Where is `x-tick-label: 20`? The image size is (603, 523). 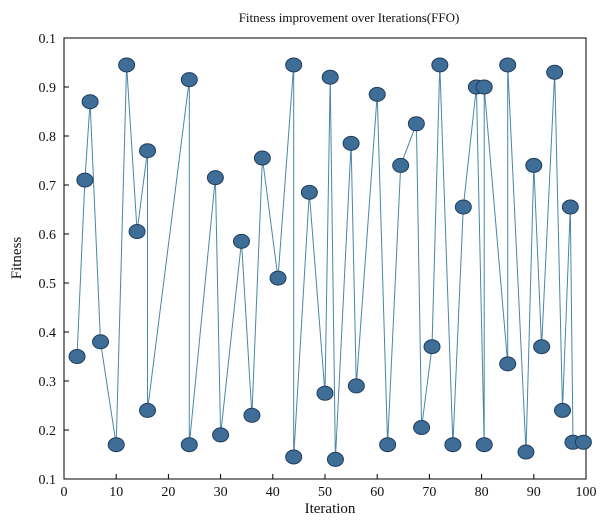
x-tick-label: 20 is located at coordinates (168, 492).